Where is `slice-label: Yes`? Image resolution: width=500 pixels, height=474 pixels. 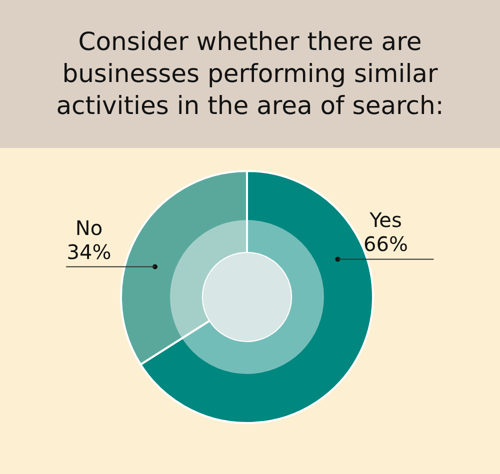
slice-label: Yes is located at coordinates (385, 220).